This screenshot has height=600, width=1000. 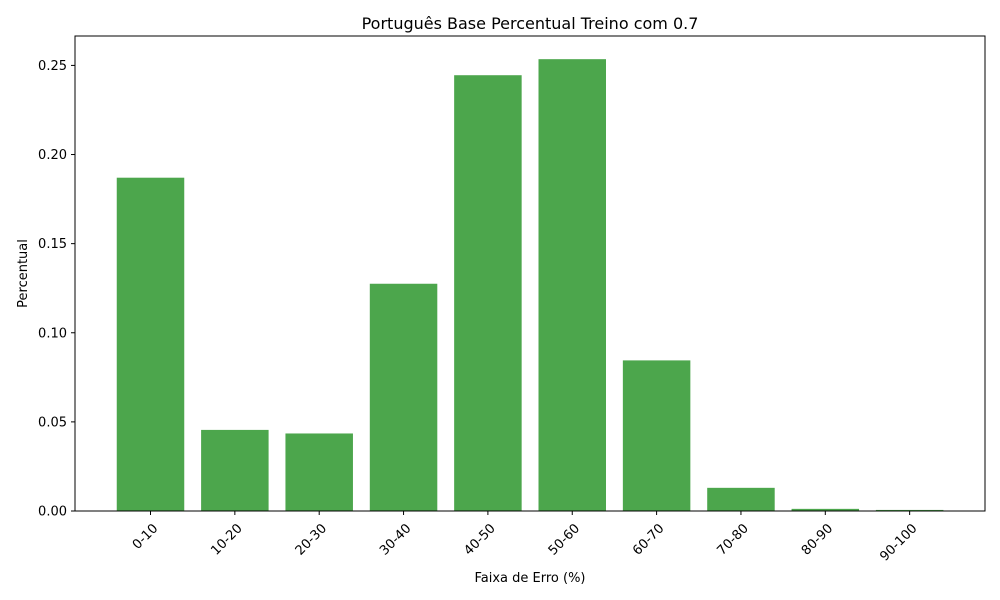 What do you see at coordinates (23, 273) in the screenshot?
I see `y-axis-label: Percentual` at bounding box center [23, 273].